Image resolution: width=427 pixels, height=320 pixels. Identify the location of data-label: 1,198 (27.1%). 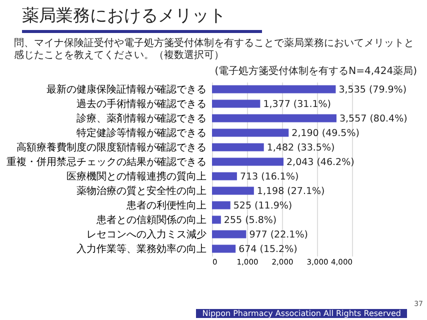
(290, 191).